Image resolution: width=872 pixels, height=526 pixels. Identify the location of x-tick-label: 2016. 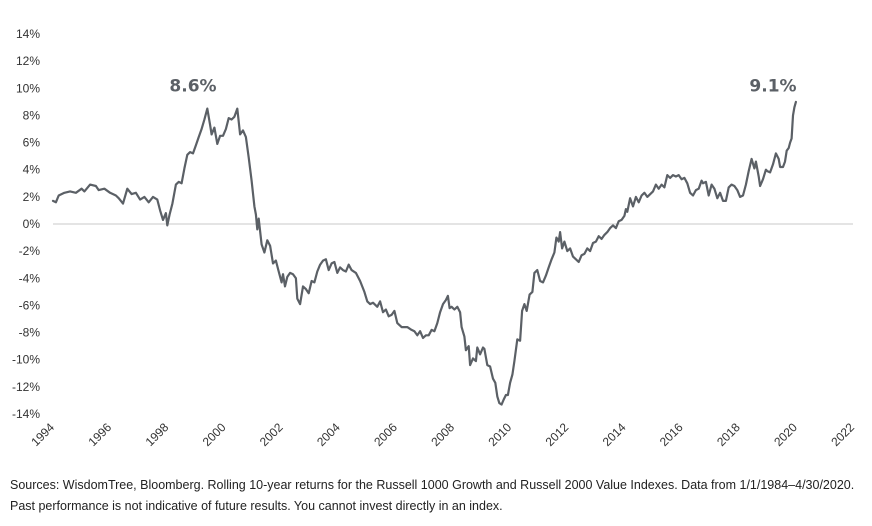
(671, 434).